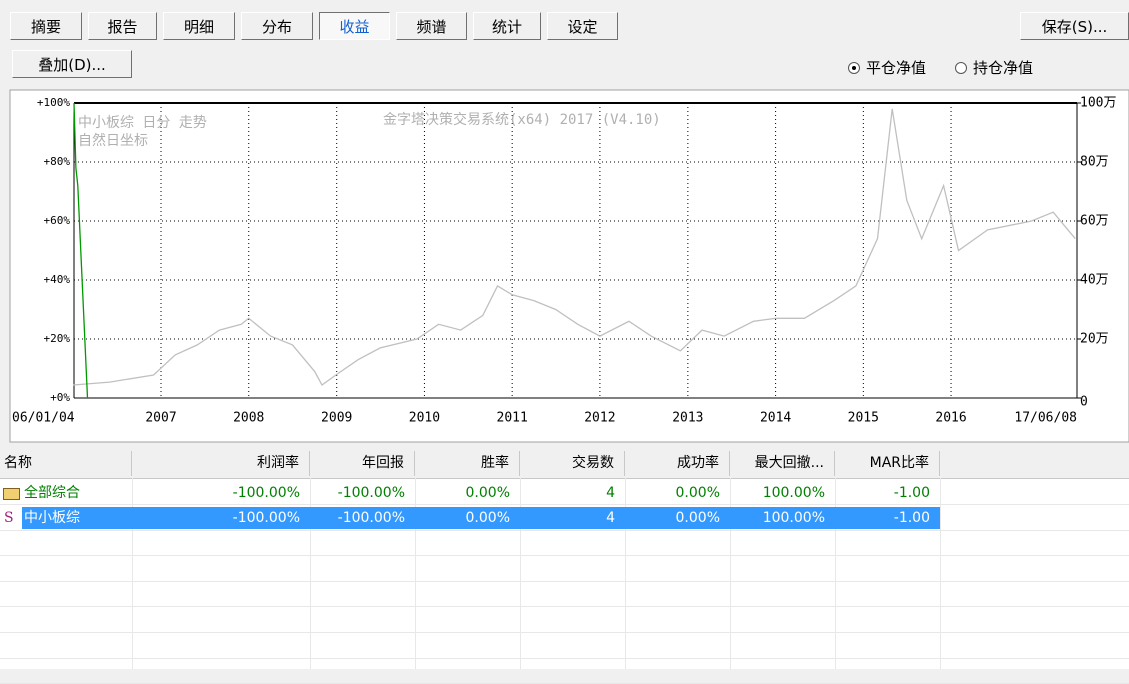 The width and height of the screenshot is (1129, 684). I want to click on tab: 明细, so click(199, 26).